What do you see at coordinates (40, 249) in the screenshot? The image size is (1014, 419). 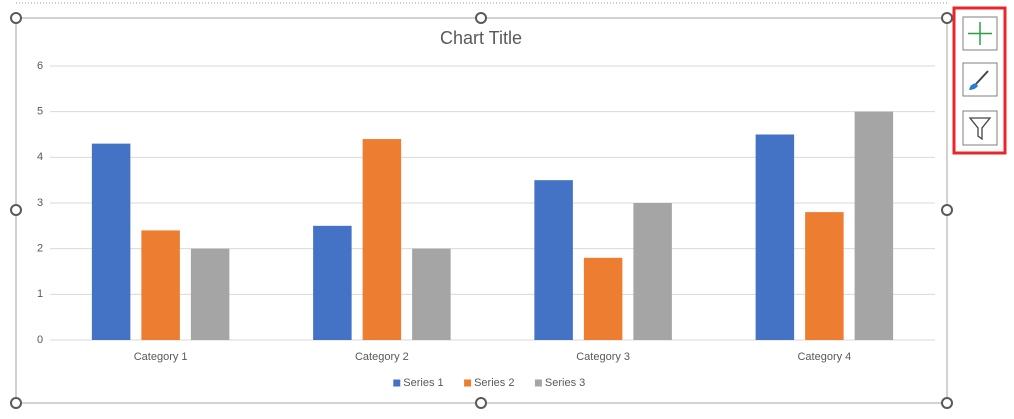 I see `y-tick-label: 2` at bounding box center [40, 249].